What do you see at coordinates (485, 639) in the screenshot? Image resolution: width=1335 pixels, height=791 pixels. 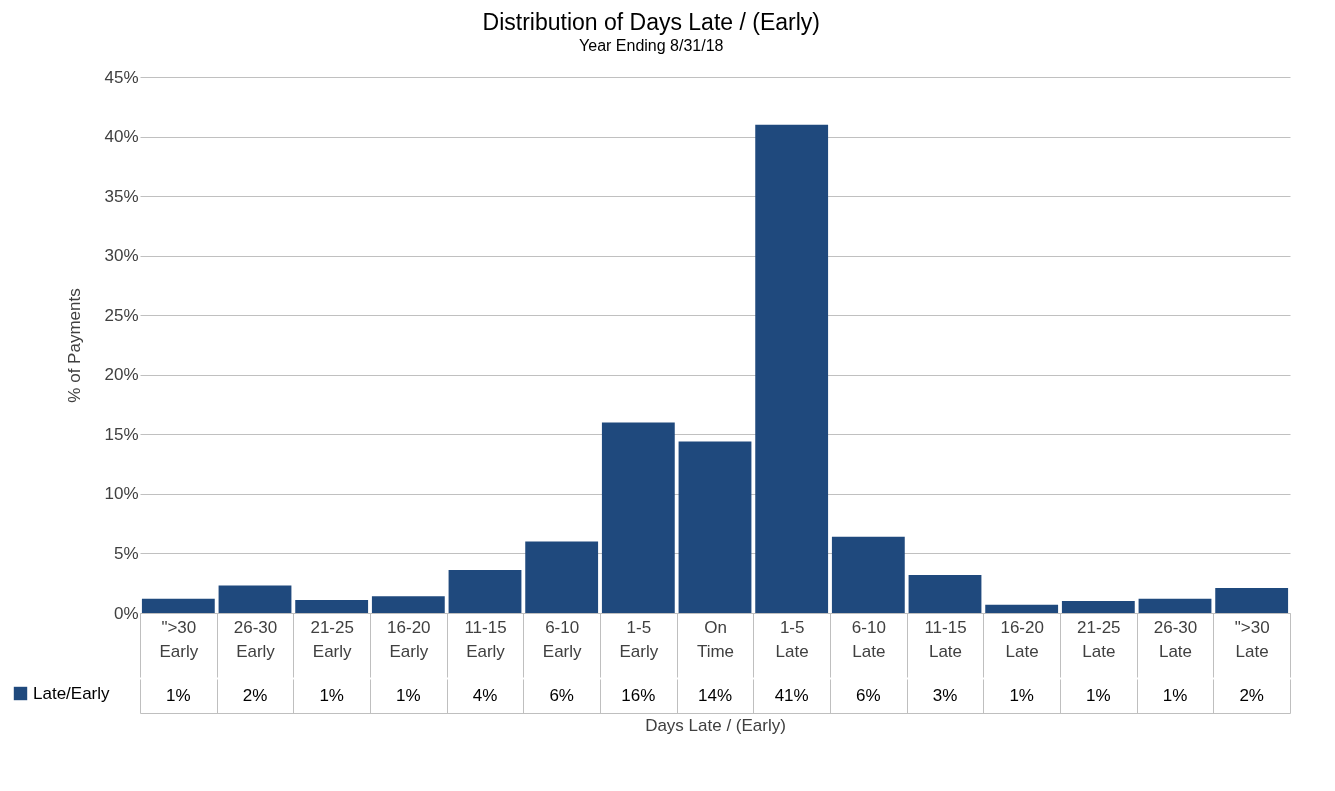 I see `x-tick-label: 11-15 Early` at bounding box center [485, 639].